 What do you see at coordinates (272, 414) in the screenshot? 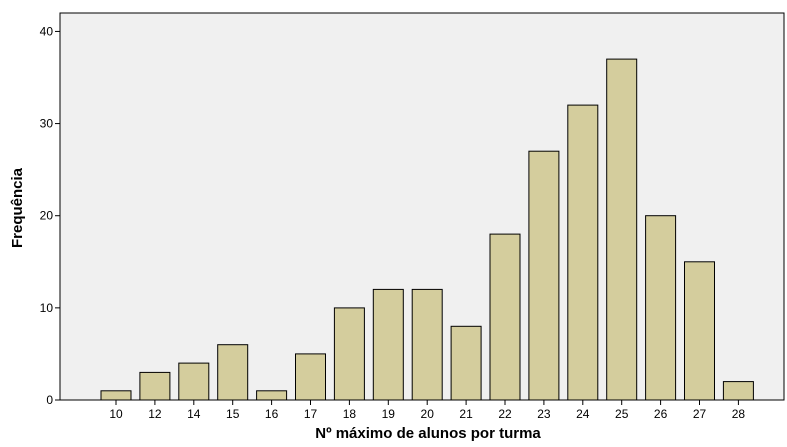
I see `x-tick-label-16: 16` at bounding box center [272, 414].